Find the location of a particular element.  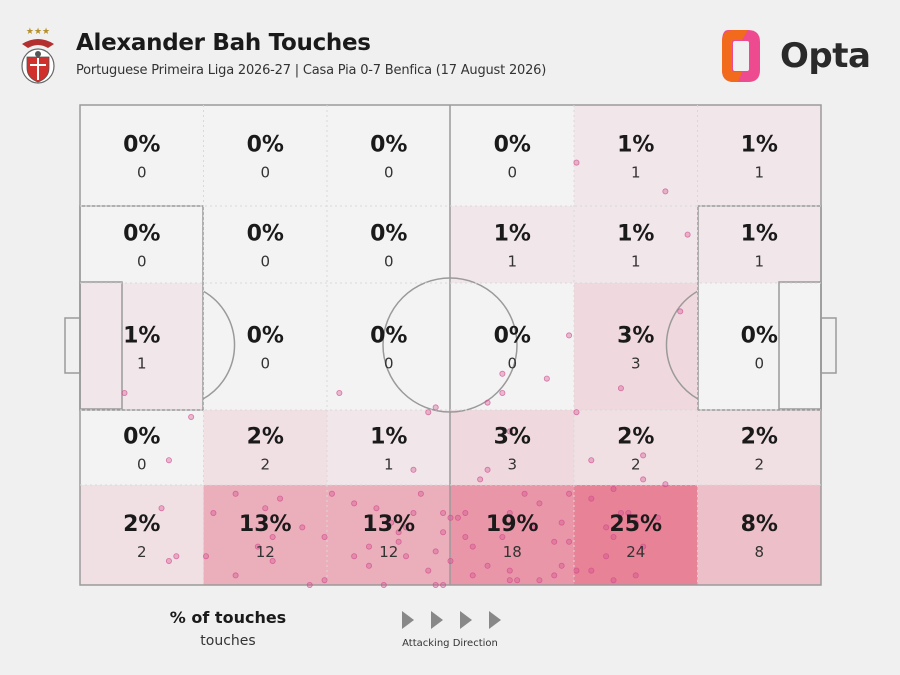

cell-count-r5-c6: 8 is located at coordinates (759, 552).